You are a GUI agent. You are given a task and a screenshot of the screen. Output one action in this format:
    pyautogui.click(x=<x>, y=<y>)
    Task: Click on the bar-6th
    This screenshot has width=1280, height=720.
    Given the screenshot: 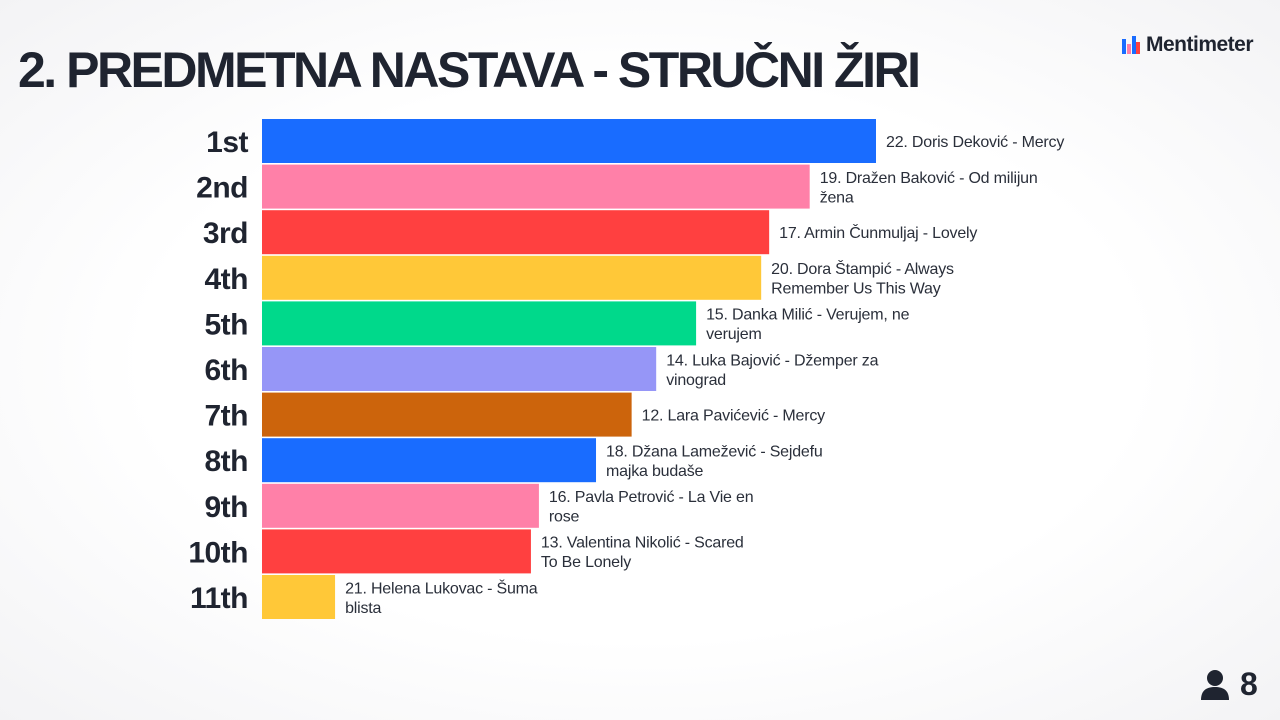 What is the action you would take?
    pyautogui.click(x=459, y=369)
    